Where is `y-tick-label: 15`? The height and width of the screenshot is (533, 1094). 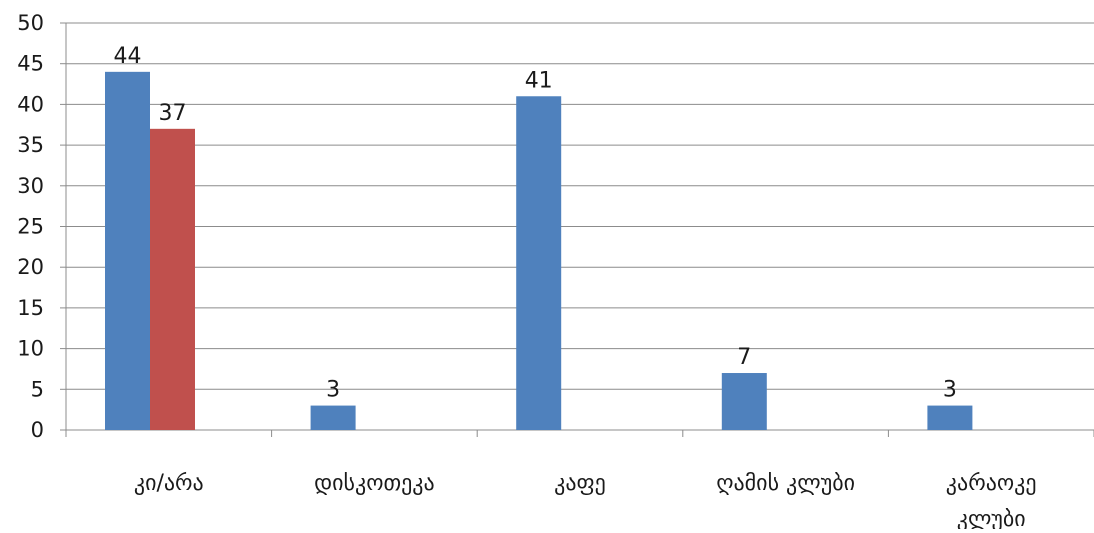
y-tick-label: 15 is located at coordinates (30, 308).